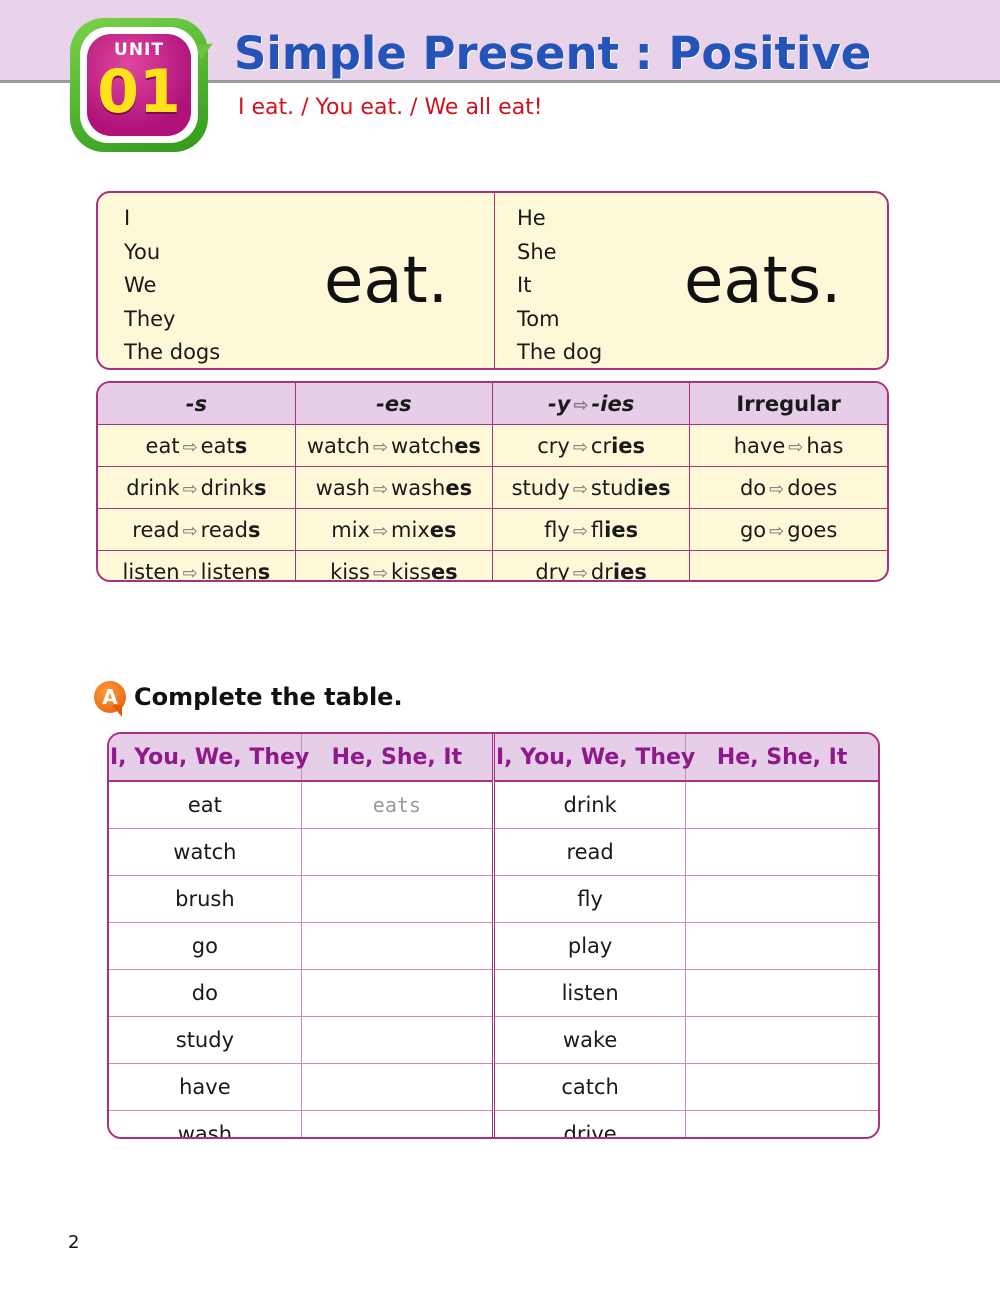 The height and width of the screenshot is (1310, 1000). Describe the element at coordinates (394, 487) in the screenshot. I see `rule-cell: wash ⇨ washes` at that location.